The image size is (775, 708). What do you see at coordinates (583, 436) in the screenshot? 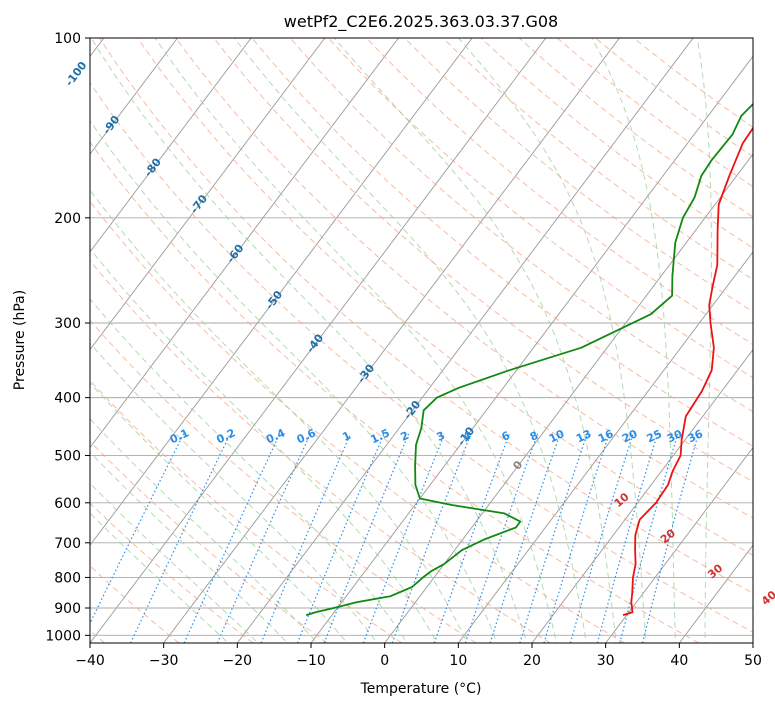
I see `mixing-ratio-label: 13` at bounding box center [583, 436].